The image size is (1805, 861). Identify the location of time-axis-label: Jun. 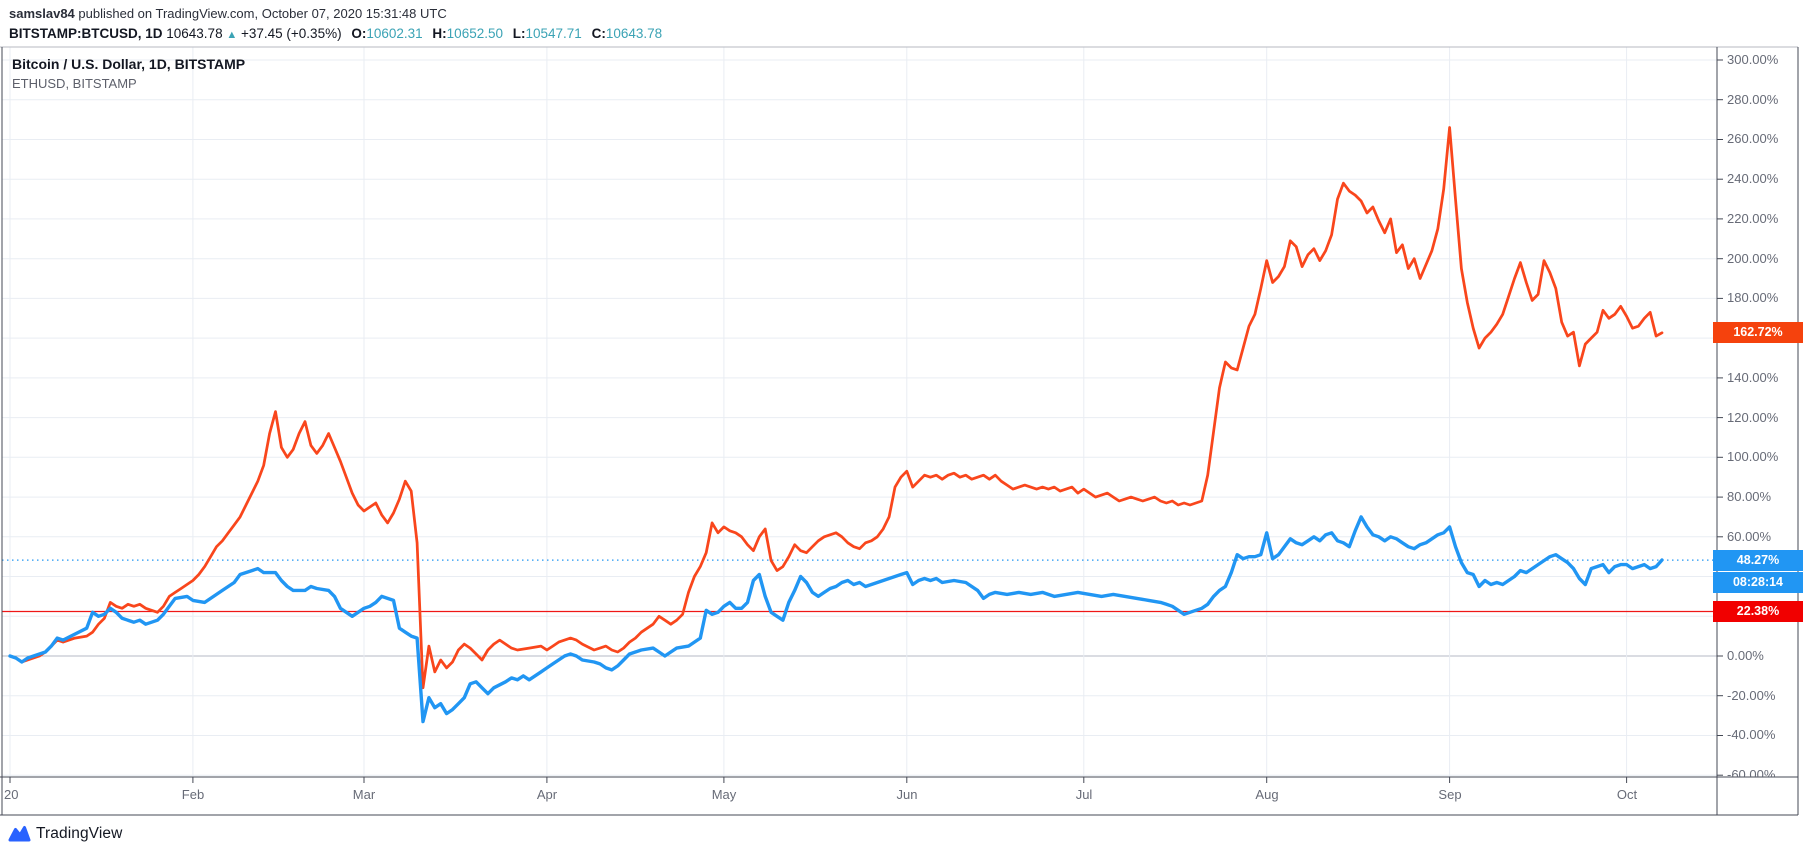
(907, 794).